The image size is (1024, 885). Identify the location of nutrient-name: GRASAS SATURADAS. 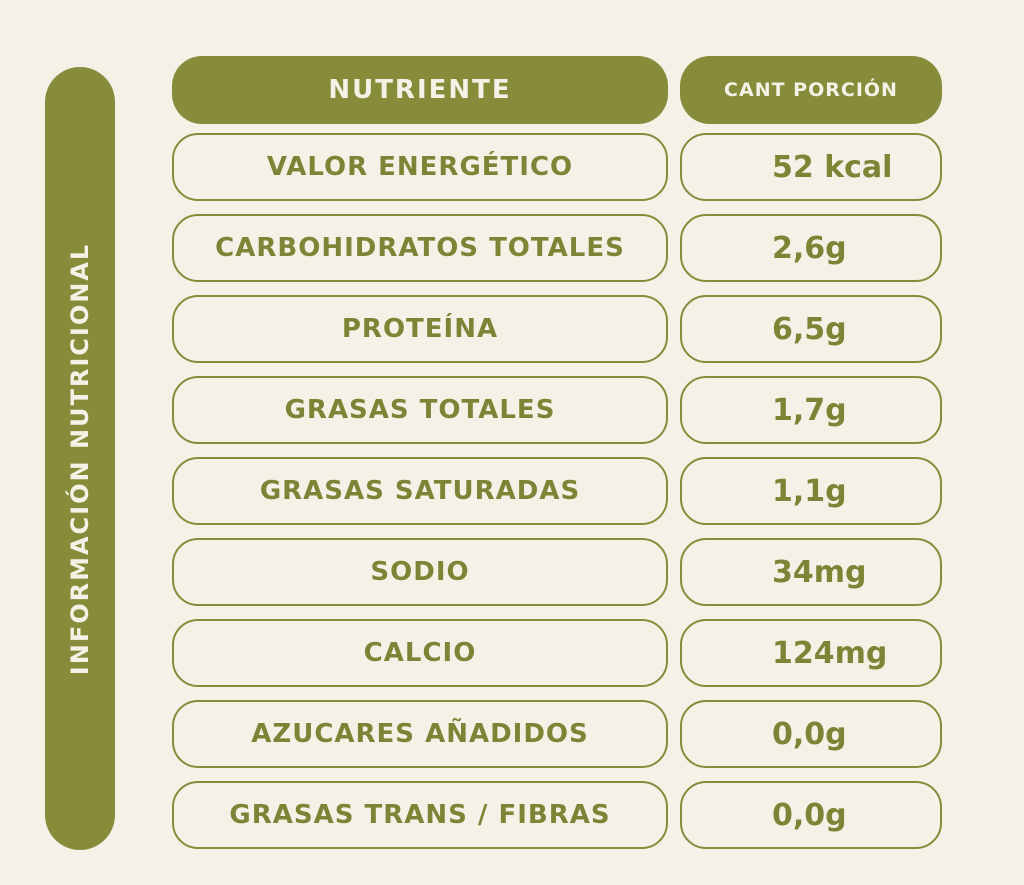
(420, 491).